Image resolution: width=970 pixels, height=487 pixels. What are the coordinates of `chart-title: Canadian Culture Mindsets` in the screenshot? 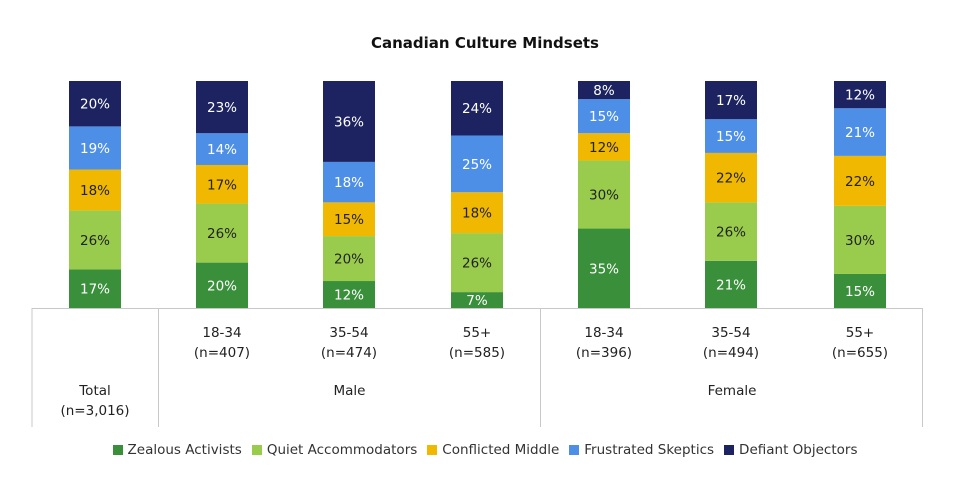 It's located at (485, 43).